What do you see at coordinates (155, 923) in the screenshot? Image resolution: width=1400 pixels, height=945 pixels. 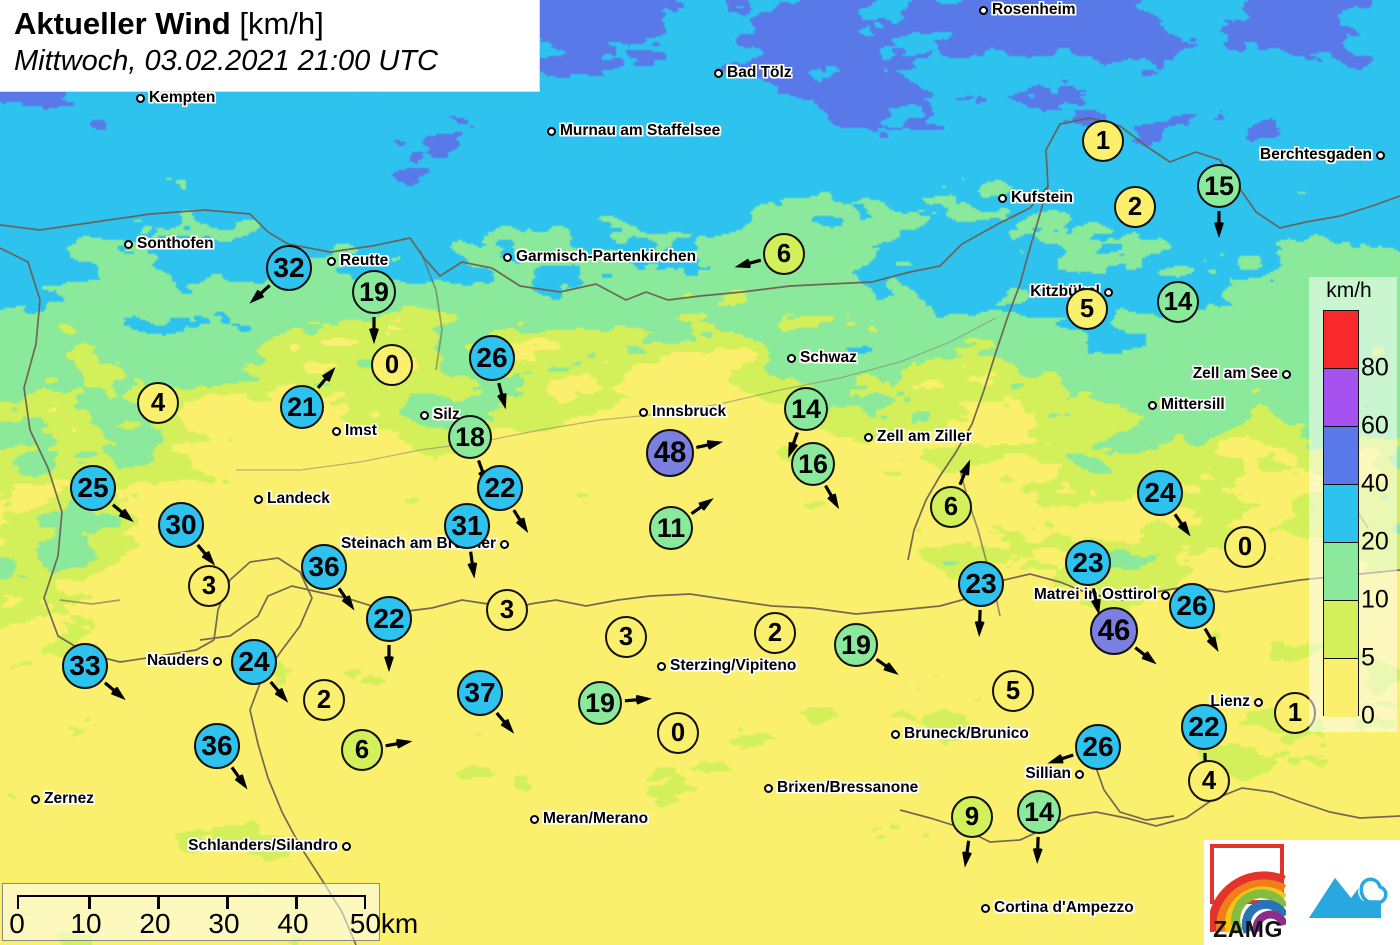 I see `scale-label-2: 20` at bounding box center [155, 923].